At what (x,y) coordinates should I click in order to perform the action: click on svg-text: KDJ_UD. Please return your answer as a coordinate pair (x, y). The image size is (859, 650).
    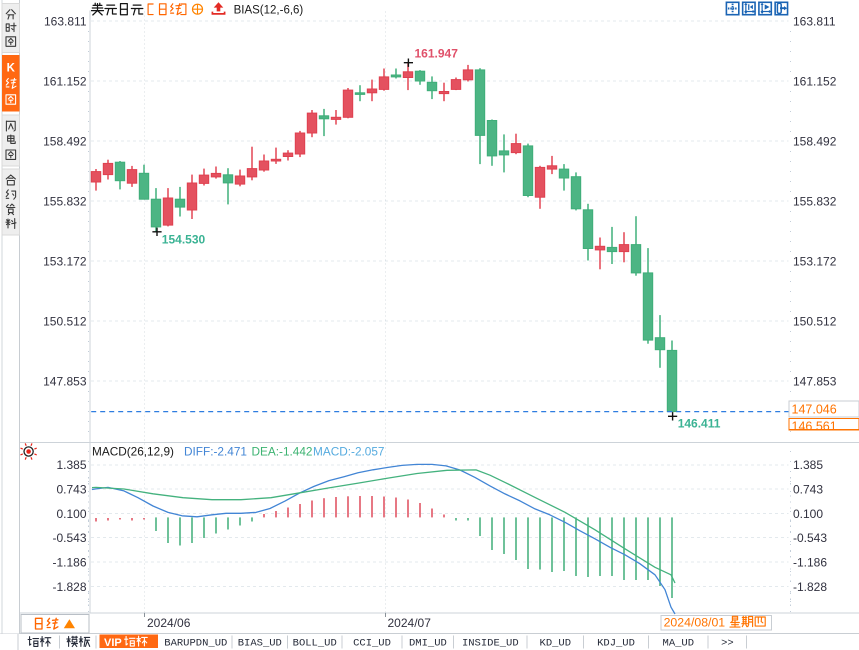
    Looking at the image, I should click on (616, 644).